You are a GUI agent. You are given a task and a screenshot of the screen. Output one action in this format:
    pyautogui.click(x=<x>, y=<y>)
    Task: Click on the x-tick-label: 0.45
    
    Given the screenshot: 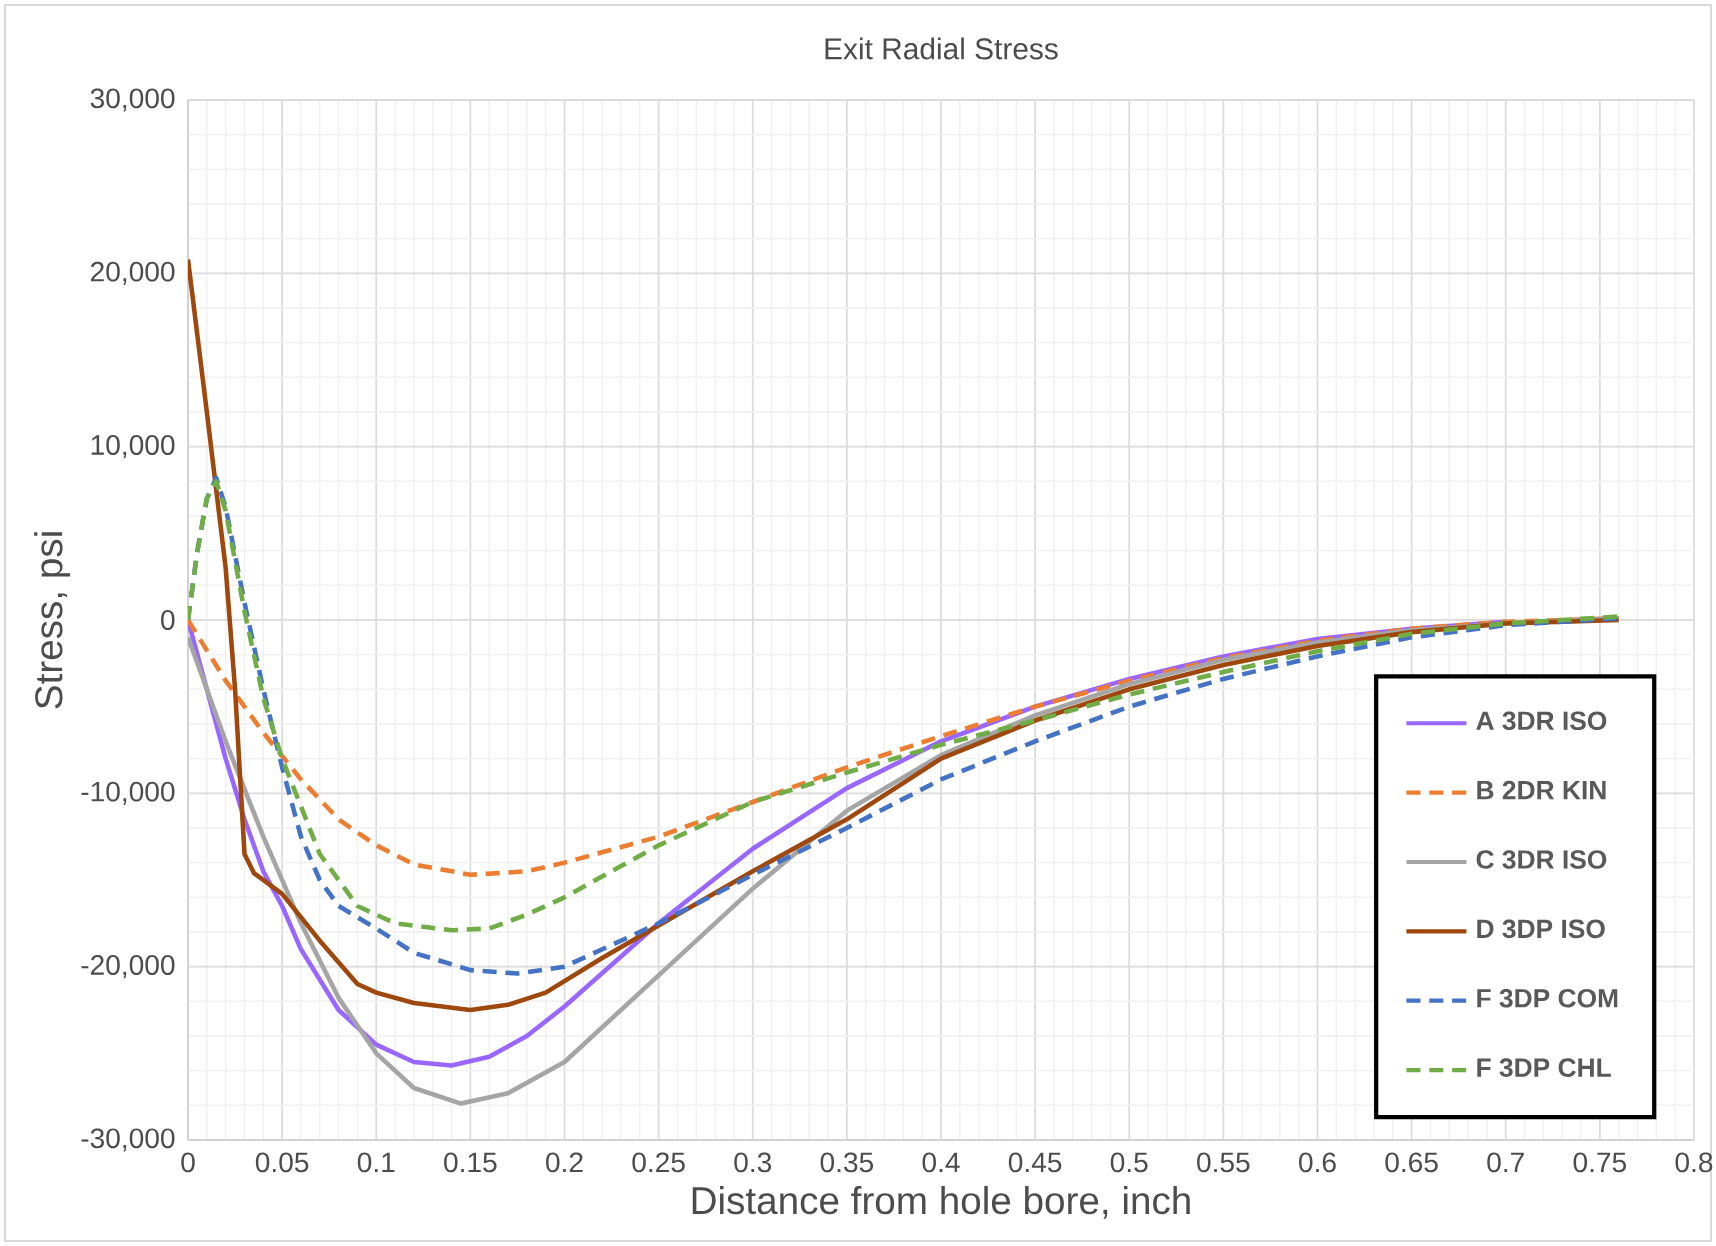 What is the action you would take?
    pyautogui.click(x=1035, y=1162)
    